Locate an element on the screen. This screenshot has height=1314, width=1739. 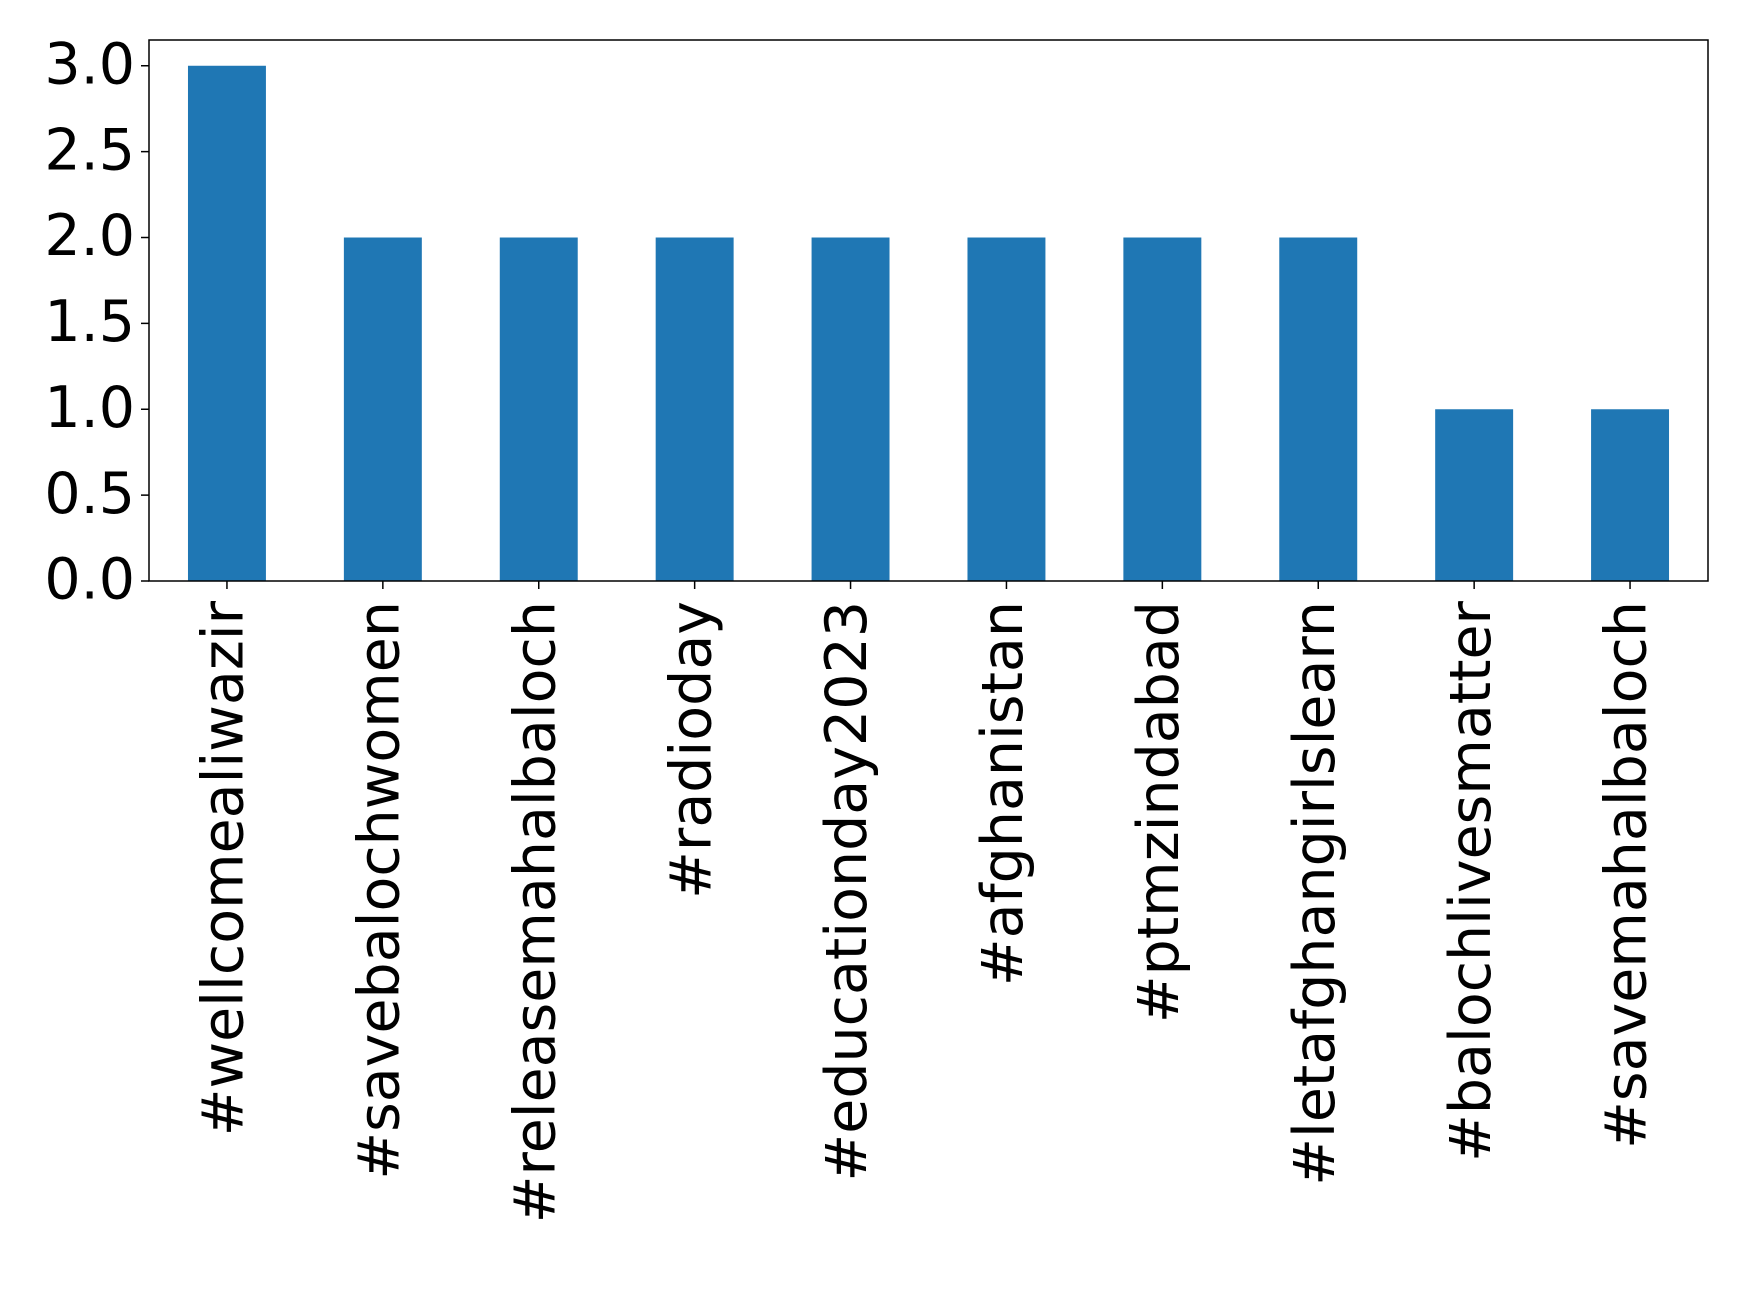
x-tick-label: #educationday2023 is located at coordinates (847, 891).